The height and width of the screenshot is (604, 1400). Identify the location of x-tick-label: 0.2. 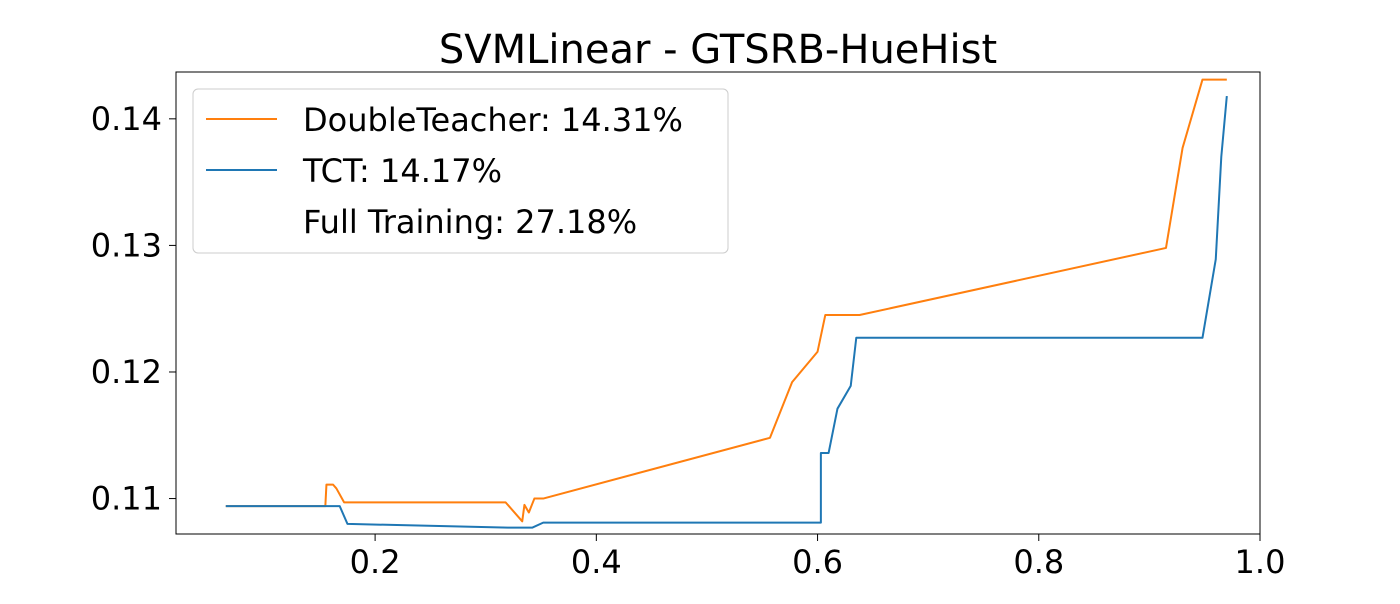
(375, 562).